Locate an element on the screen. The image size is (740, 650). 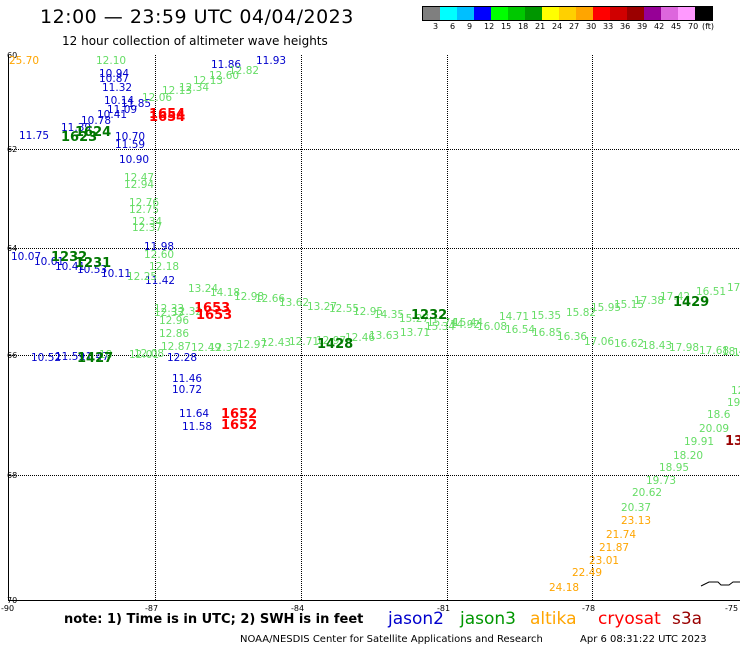
swh-measurement-jason3: 18.20 is located at coordinates (688, 456).